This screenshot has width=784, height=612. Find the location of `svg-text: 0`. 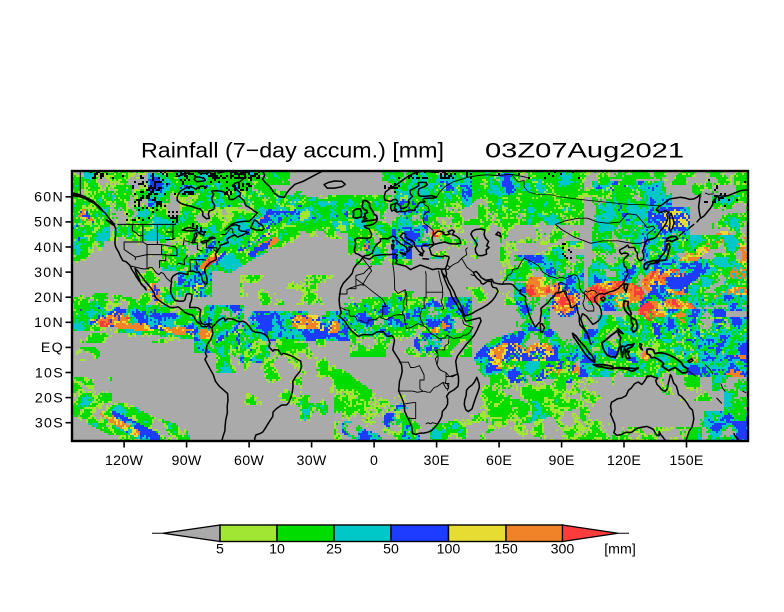

svg-text: 0 is located at coordinates (374, 461).